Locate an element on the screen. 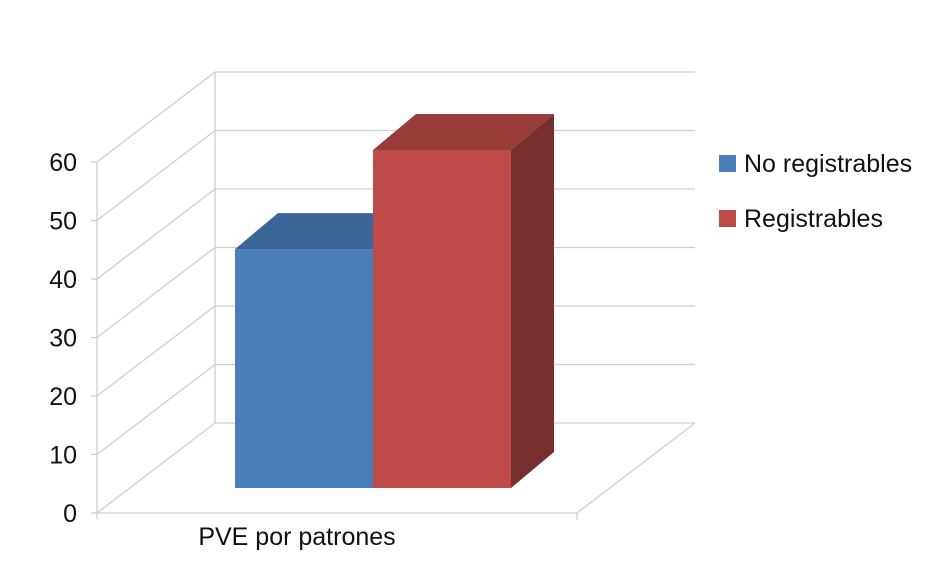 The width and height of the screenshot is (945, 583). legend-item: No registrables is located at coordinates (815, 164).